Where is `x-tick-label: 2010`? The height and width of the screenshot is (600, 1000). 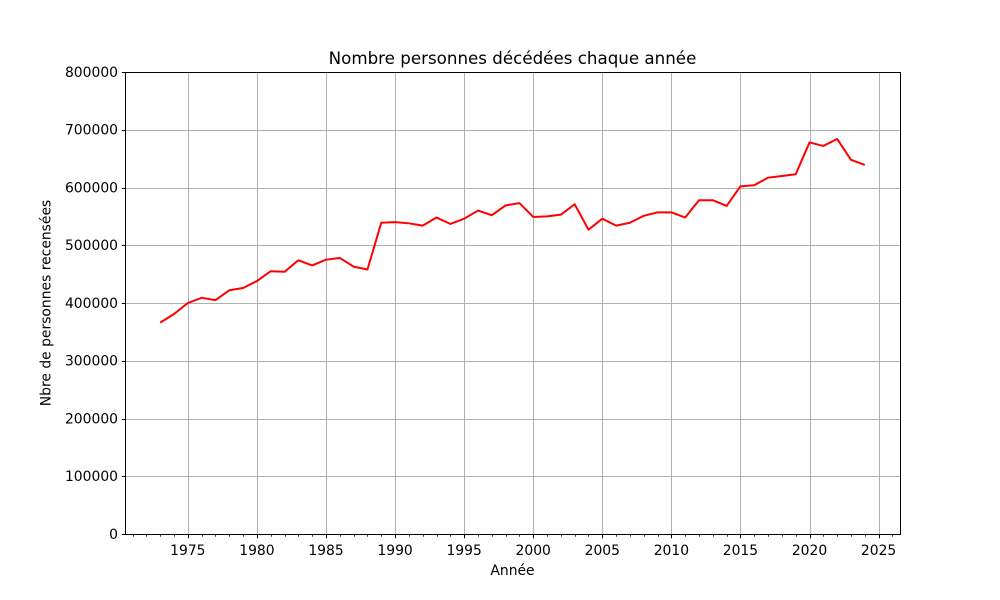
x-tick-label: 2010 is located at coordinates (671, 551).